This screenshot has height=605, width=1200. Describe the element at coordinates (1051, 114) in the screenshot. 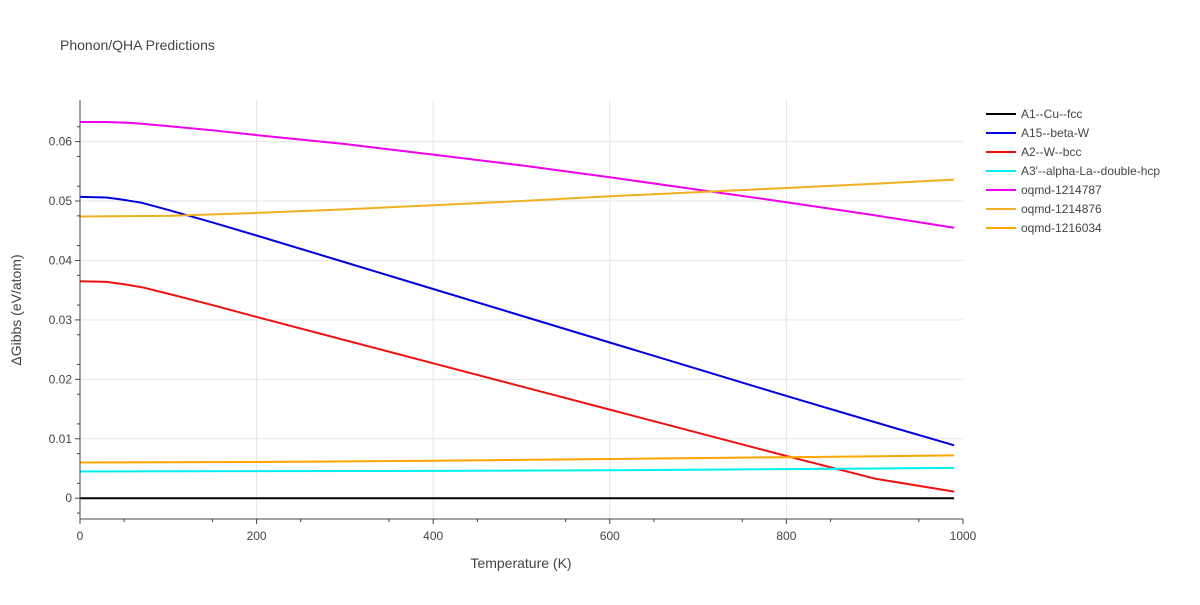

I see `legend-label: A1--Cu--fcc` at that location.